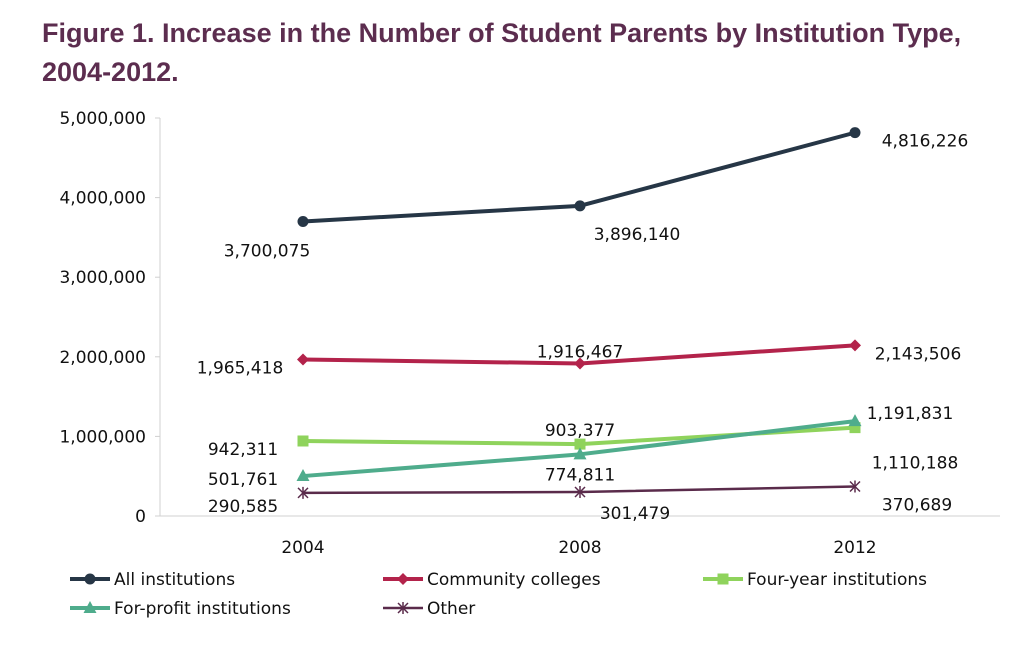 This screenshot has width=1024, height=650. I want to click on y-tick-label: 0, so click(140, 517).